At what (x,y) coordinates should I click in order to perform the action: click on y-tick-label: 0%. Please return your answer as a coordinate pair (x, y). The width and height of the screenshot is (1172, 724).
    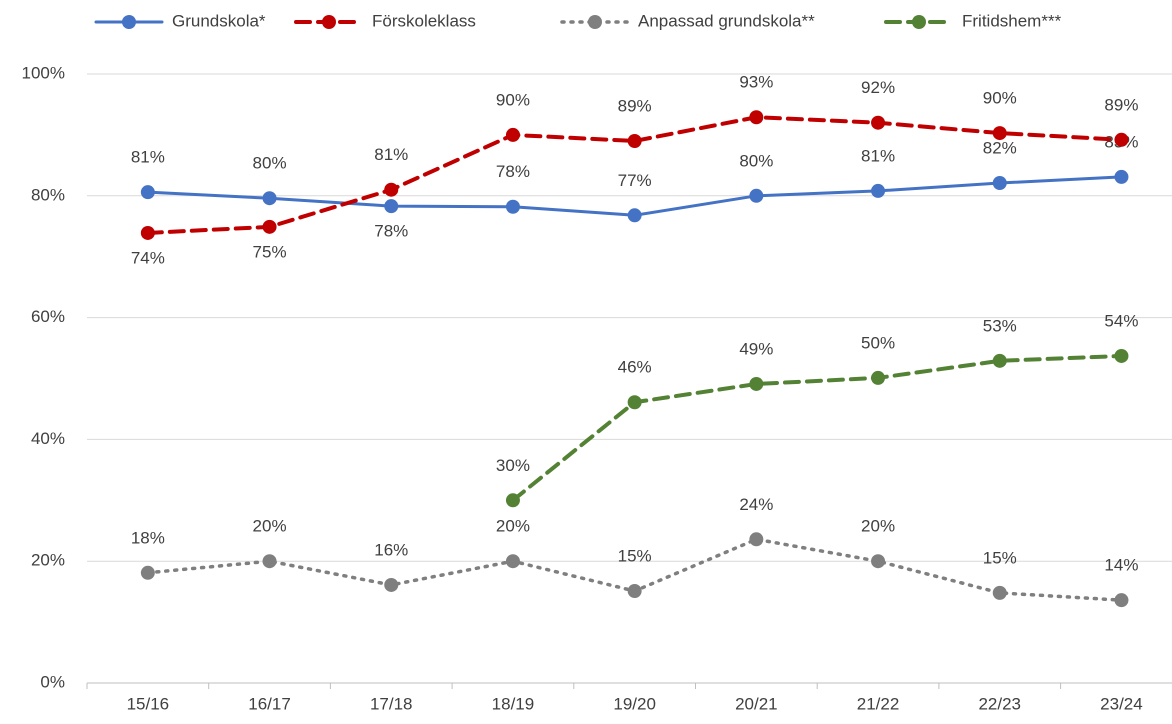
    Looking at the image, I should click on (52, 681).